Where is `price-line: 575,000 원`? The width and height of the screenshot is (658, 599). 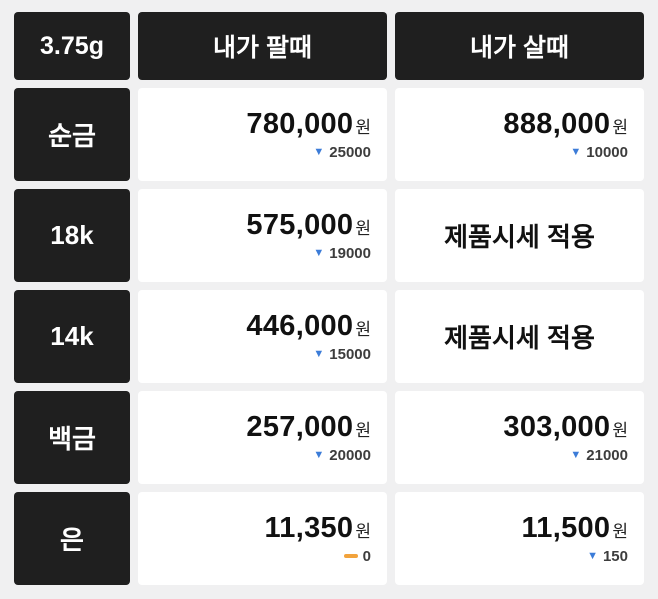 price-line: 575,000 원 is located at coordinates (308, 224).